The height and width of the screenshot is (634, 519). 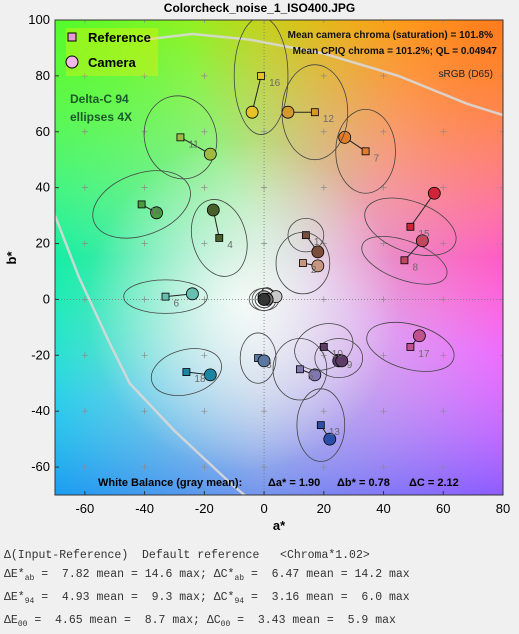 I want to click on y-tick-label: 100, so click(x=39, y=19).